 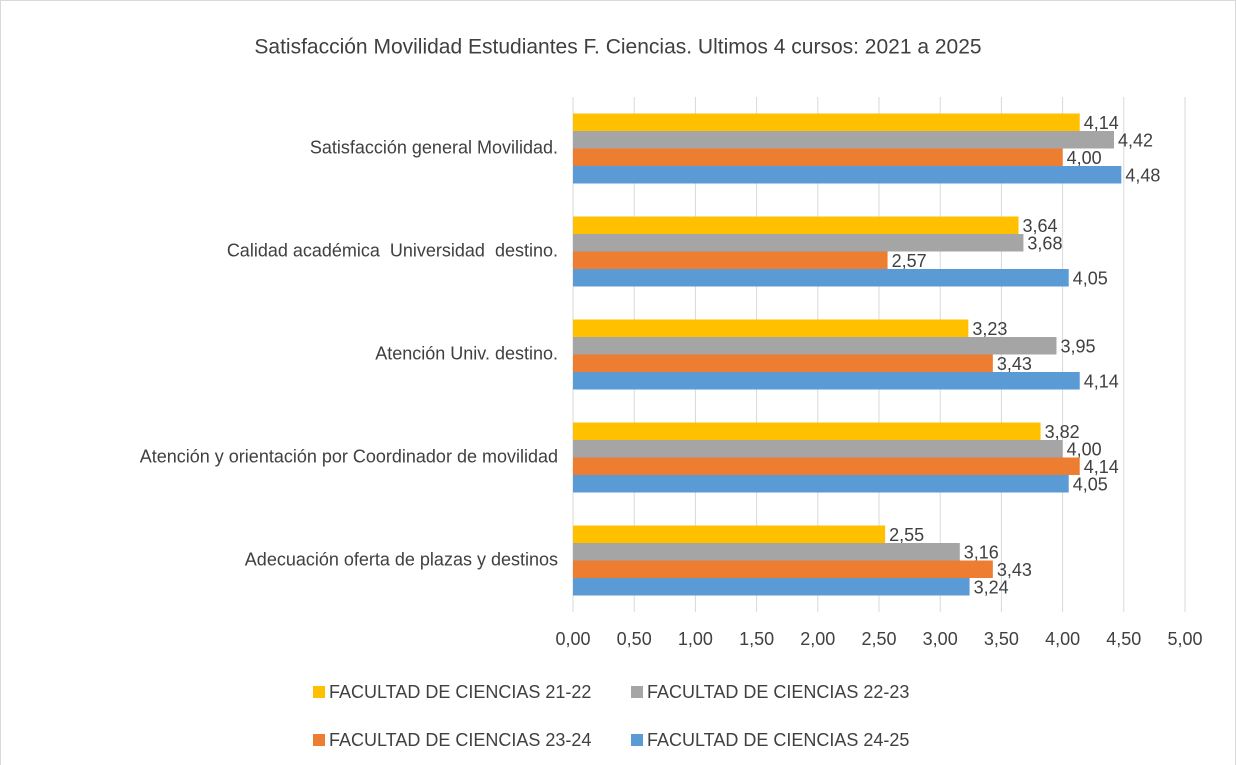 I want to click on x-tick-label: 0,00, so click(x=572, y=639).